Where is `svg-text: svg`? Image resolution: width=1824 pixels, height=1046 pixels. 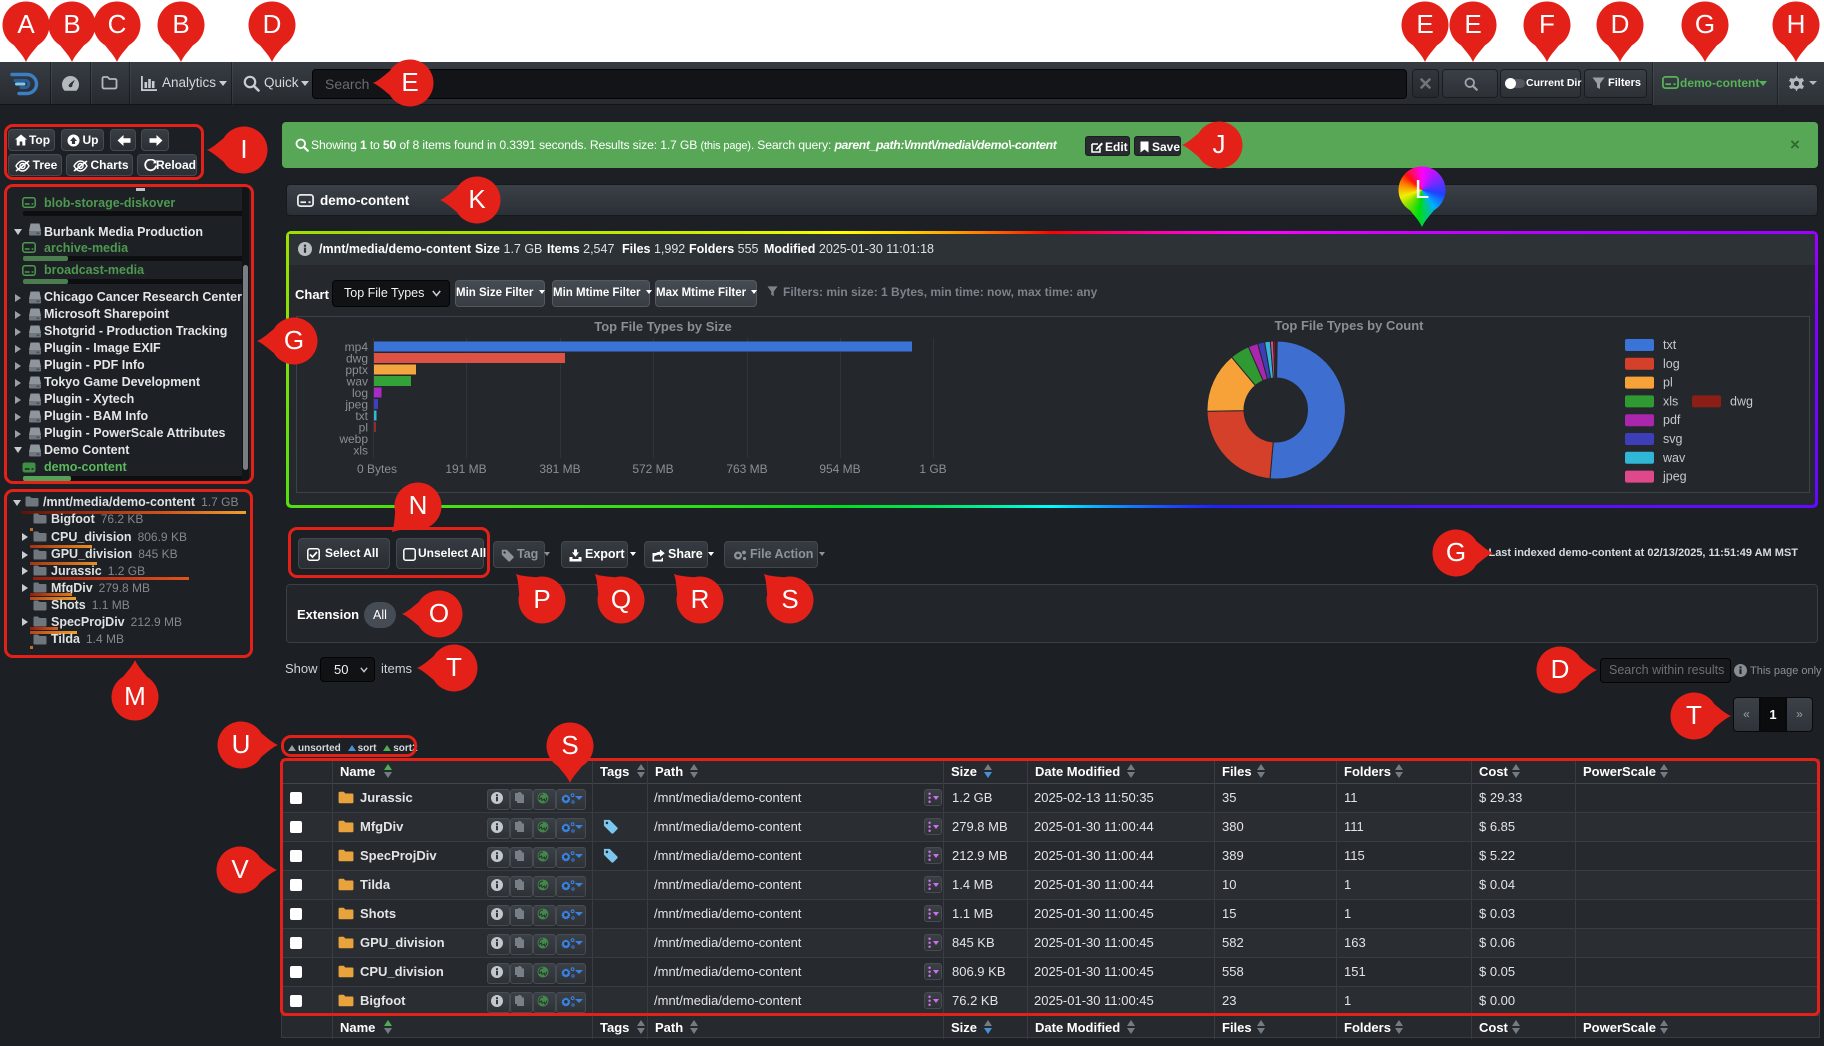
svg-text: svg is located at coordinates (1673, 439).